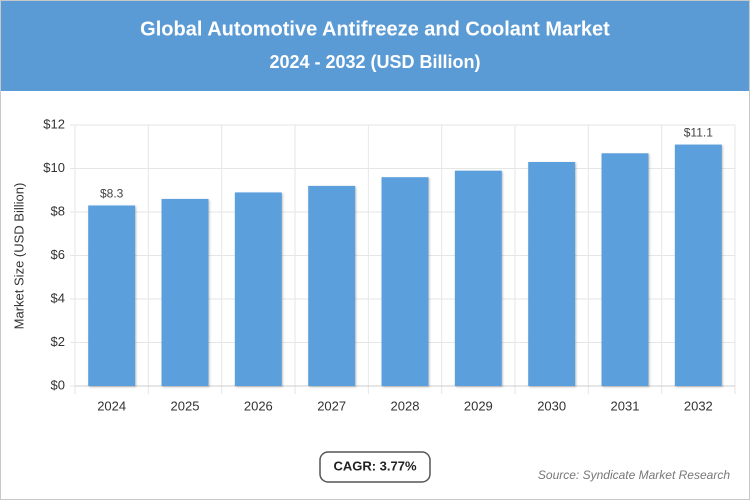 This screenshot has height=500, width=750. What do you see at coordinates (58, 384) in the screenshot?
I see `y-tick-label: $0` at bounding box center [58, 384].